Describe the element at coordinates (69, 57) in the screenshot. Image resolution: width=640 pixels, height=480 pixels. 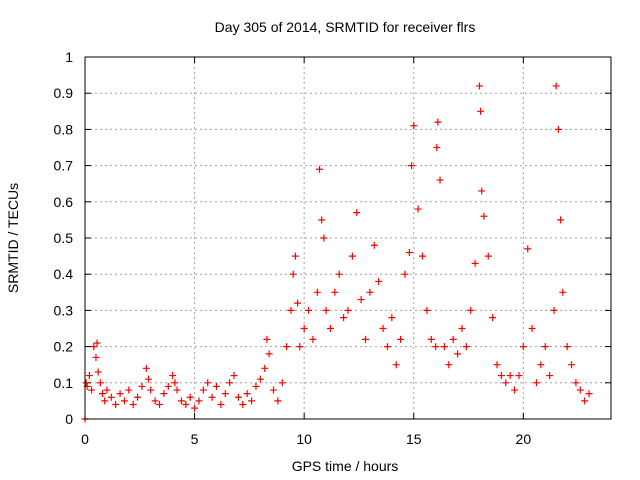
I see `y-tick-label: 1` at that location.